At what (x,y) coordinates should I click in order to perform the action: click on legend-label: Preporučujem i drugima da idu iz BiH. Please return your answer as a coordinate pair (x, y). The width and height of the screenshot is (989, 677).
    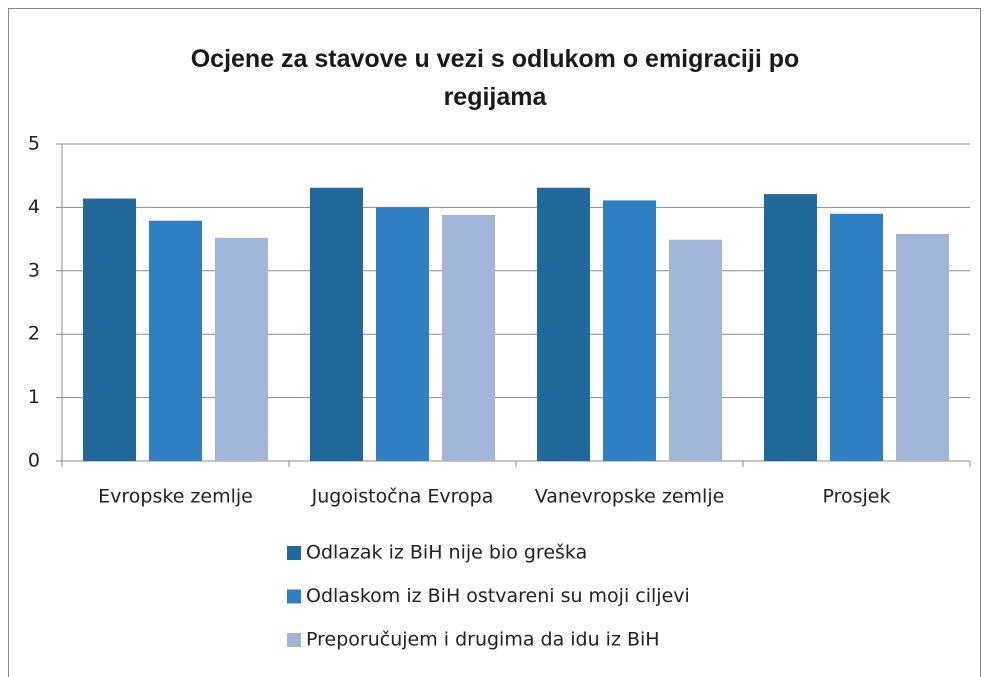
    Looking at the image, I should click on (483, 640).